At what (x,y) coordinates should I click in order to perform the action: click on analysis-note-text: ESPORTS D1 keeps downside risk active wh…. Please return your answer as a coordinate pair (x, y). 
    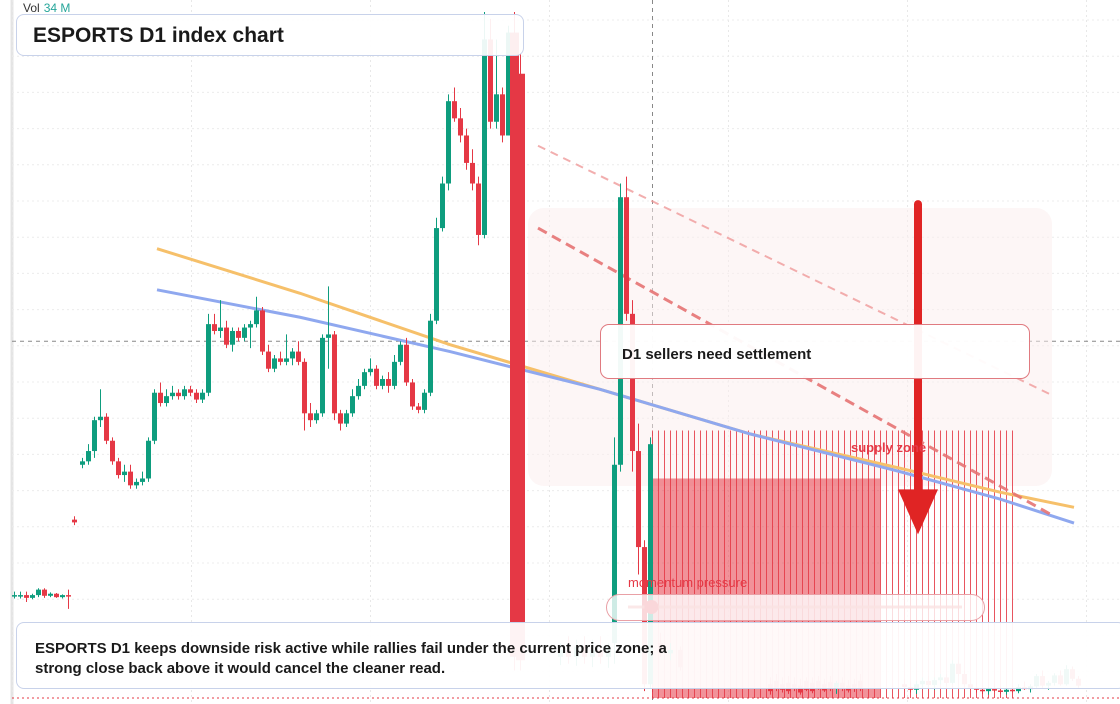
    Looking at the image, I should click on (351, 658).